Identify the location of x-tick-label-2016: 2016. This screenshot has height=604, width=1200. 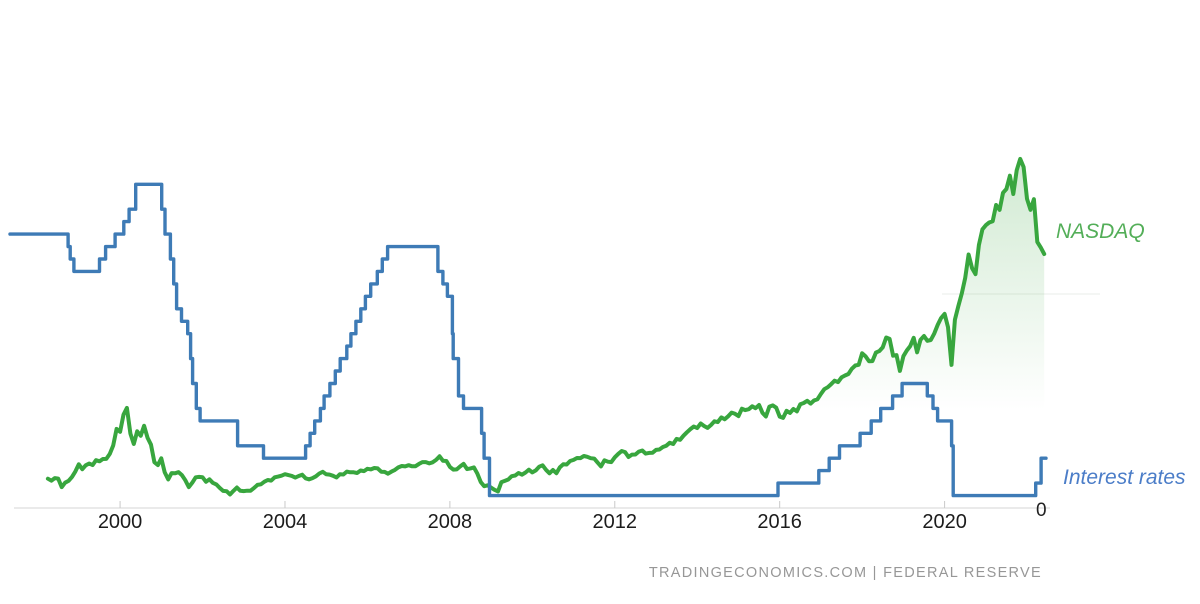
(779, 522).